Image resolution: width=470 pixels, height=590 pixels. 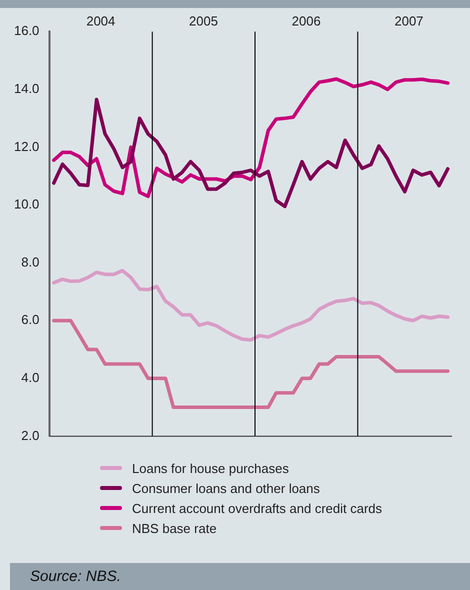 What do you see at coordinates (30, 320) in the screenshot?
I see `y-tick-label: 6.0` at bounding box center [30, 320].